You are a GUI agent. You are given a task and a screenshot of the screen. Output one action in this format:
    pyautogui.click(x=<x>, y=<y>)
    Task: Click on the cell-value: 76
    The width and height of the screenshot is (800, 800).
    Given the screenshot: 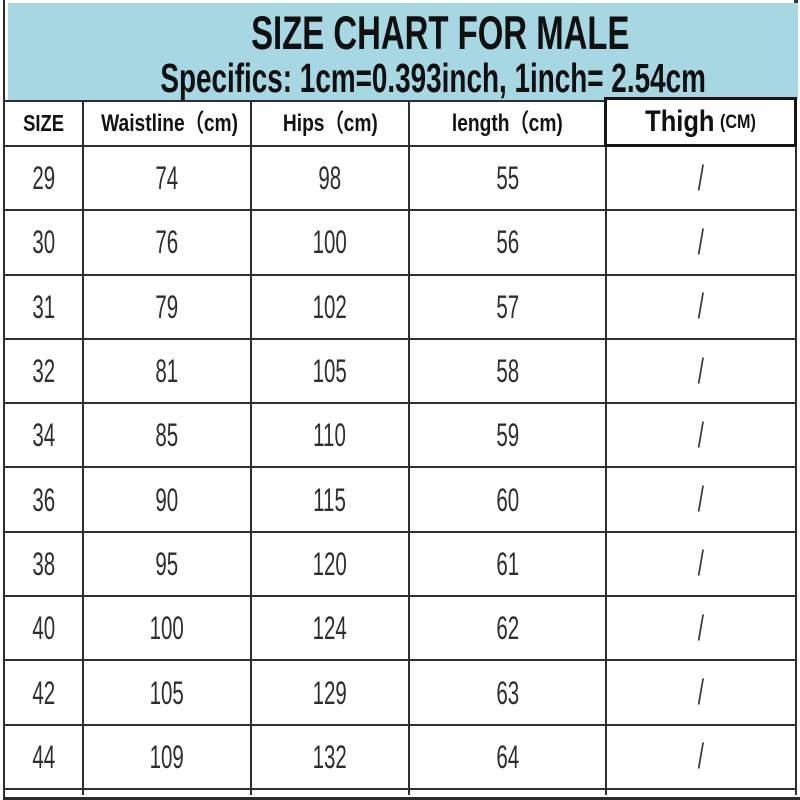 What is the action you would take?
    pyautogui.click(x=167, y=242)
    